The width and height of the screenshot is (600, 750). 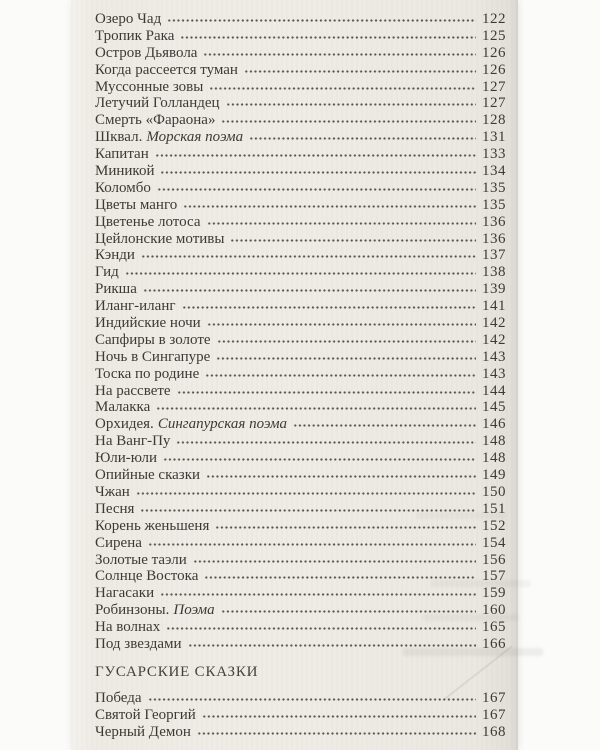 What do you see at coordinates (166, 69) in the screenshot?
I see `entry-title: Когда рассеется туман` at bounding box center [166, 69].